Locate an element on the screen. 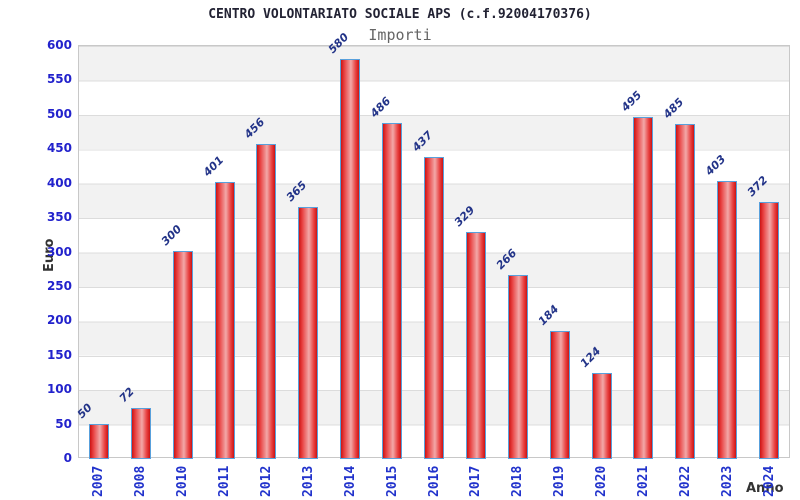 The height and width of the screenshot is (500, 800). bar-2010 is located at coordinates (183, 355).